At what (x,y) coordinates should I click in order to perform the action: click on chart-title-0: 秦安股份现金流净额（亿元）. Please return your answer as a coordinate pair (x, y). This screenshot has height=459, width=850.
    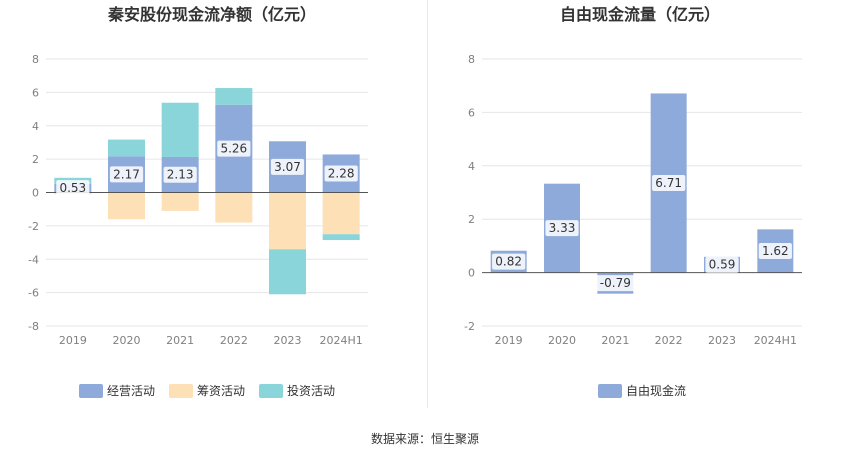
    Looking at the image, I should click on (211, 14).